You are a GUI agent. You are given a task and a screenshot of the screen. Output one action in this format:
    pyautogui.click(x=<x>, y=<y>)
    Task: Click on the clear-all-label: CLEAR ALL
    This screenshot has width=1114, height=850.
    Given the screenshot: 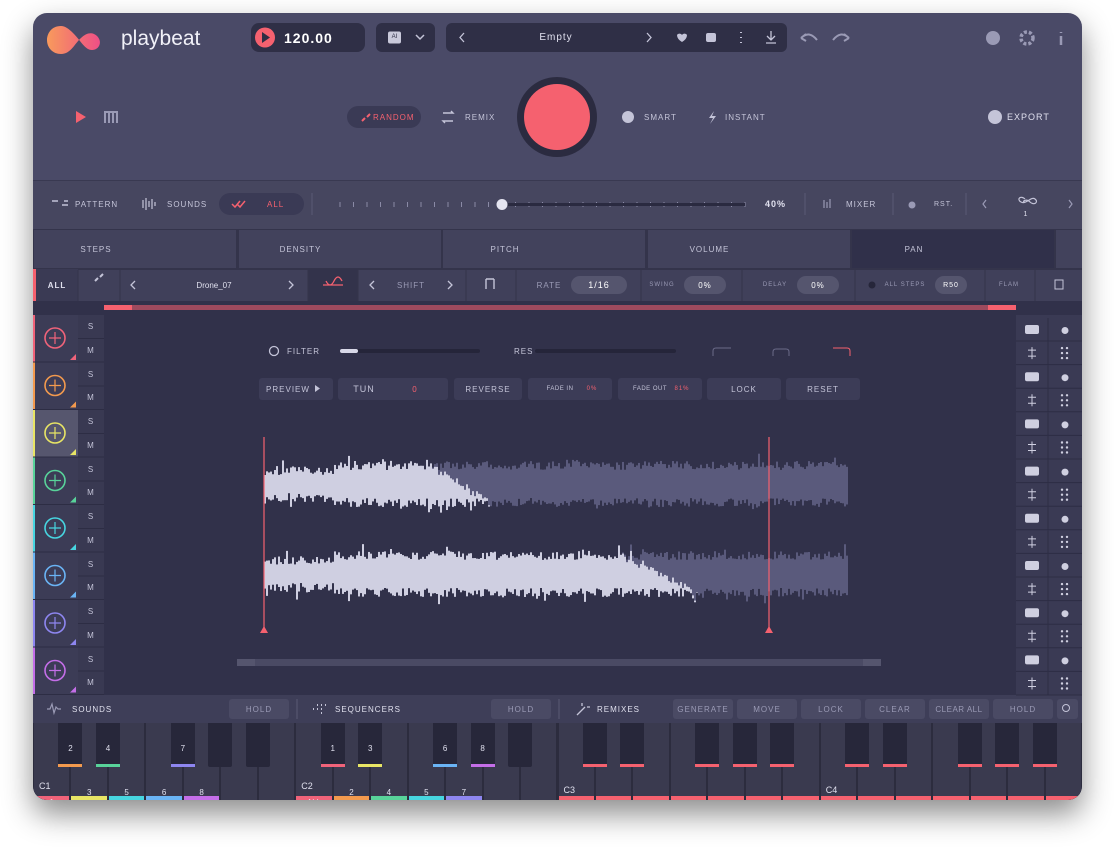 What is the action you would take?
    pyautogui.click(x=959, y=709)
    